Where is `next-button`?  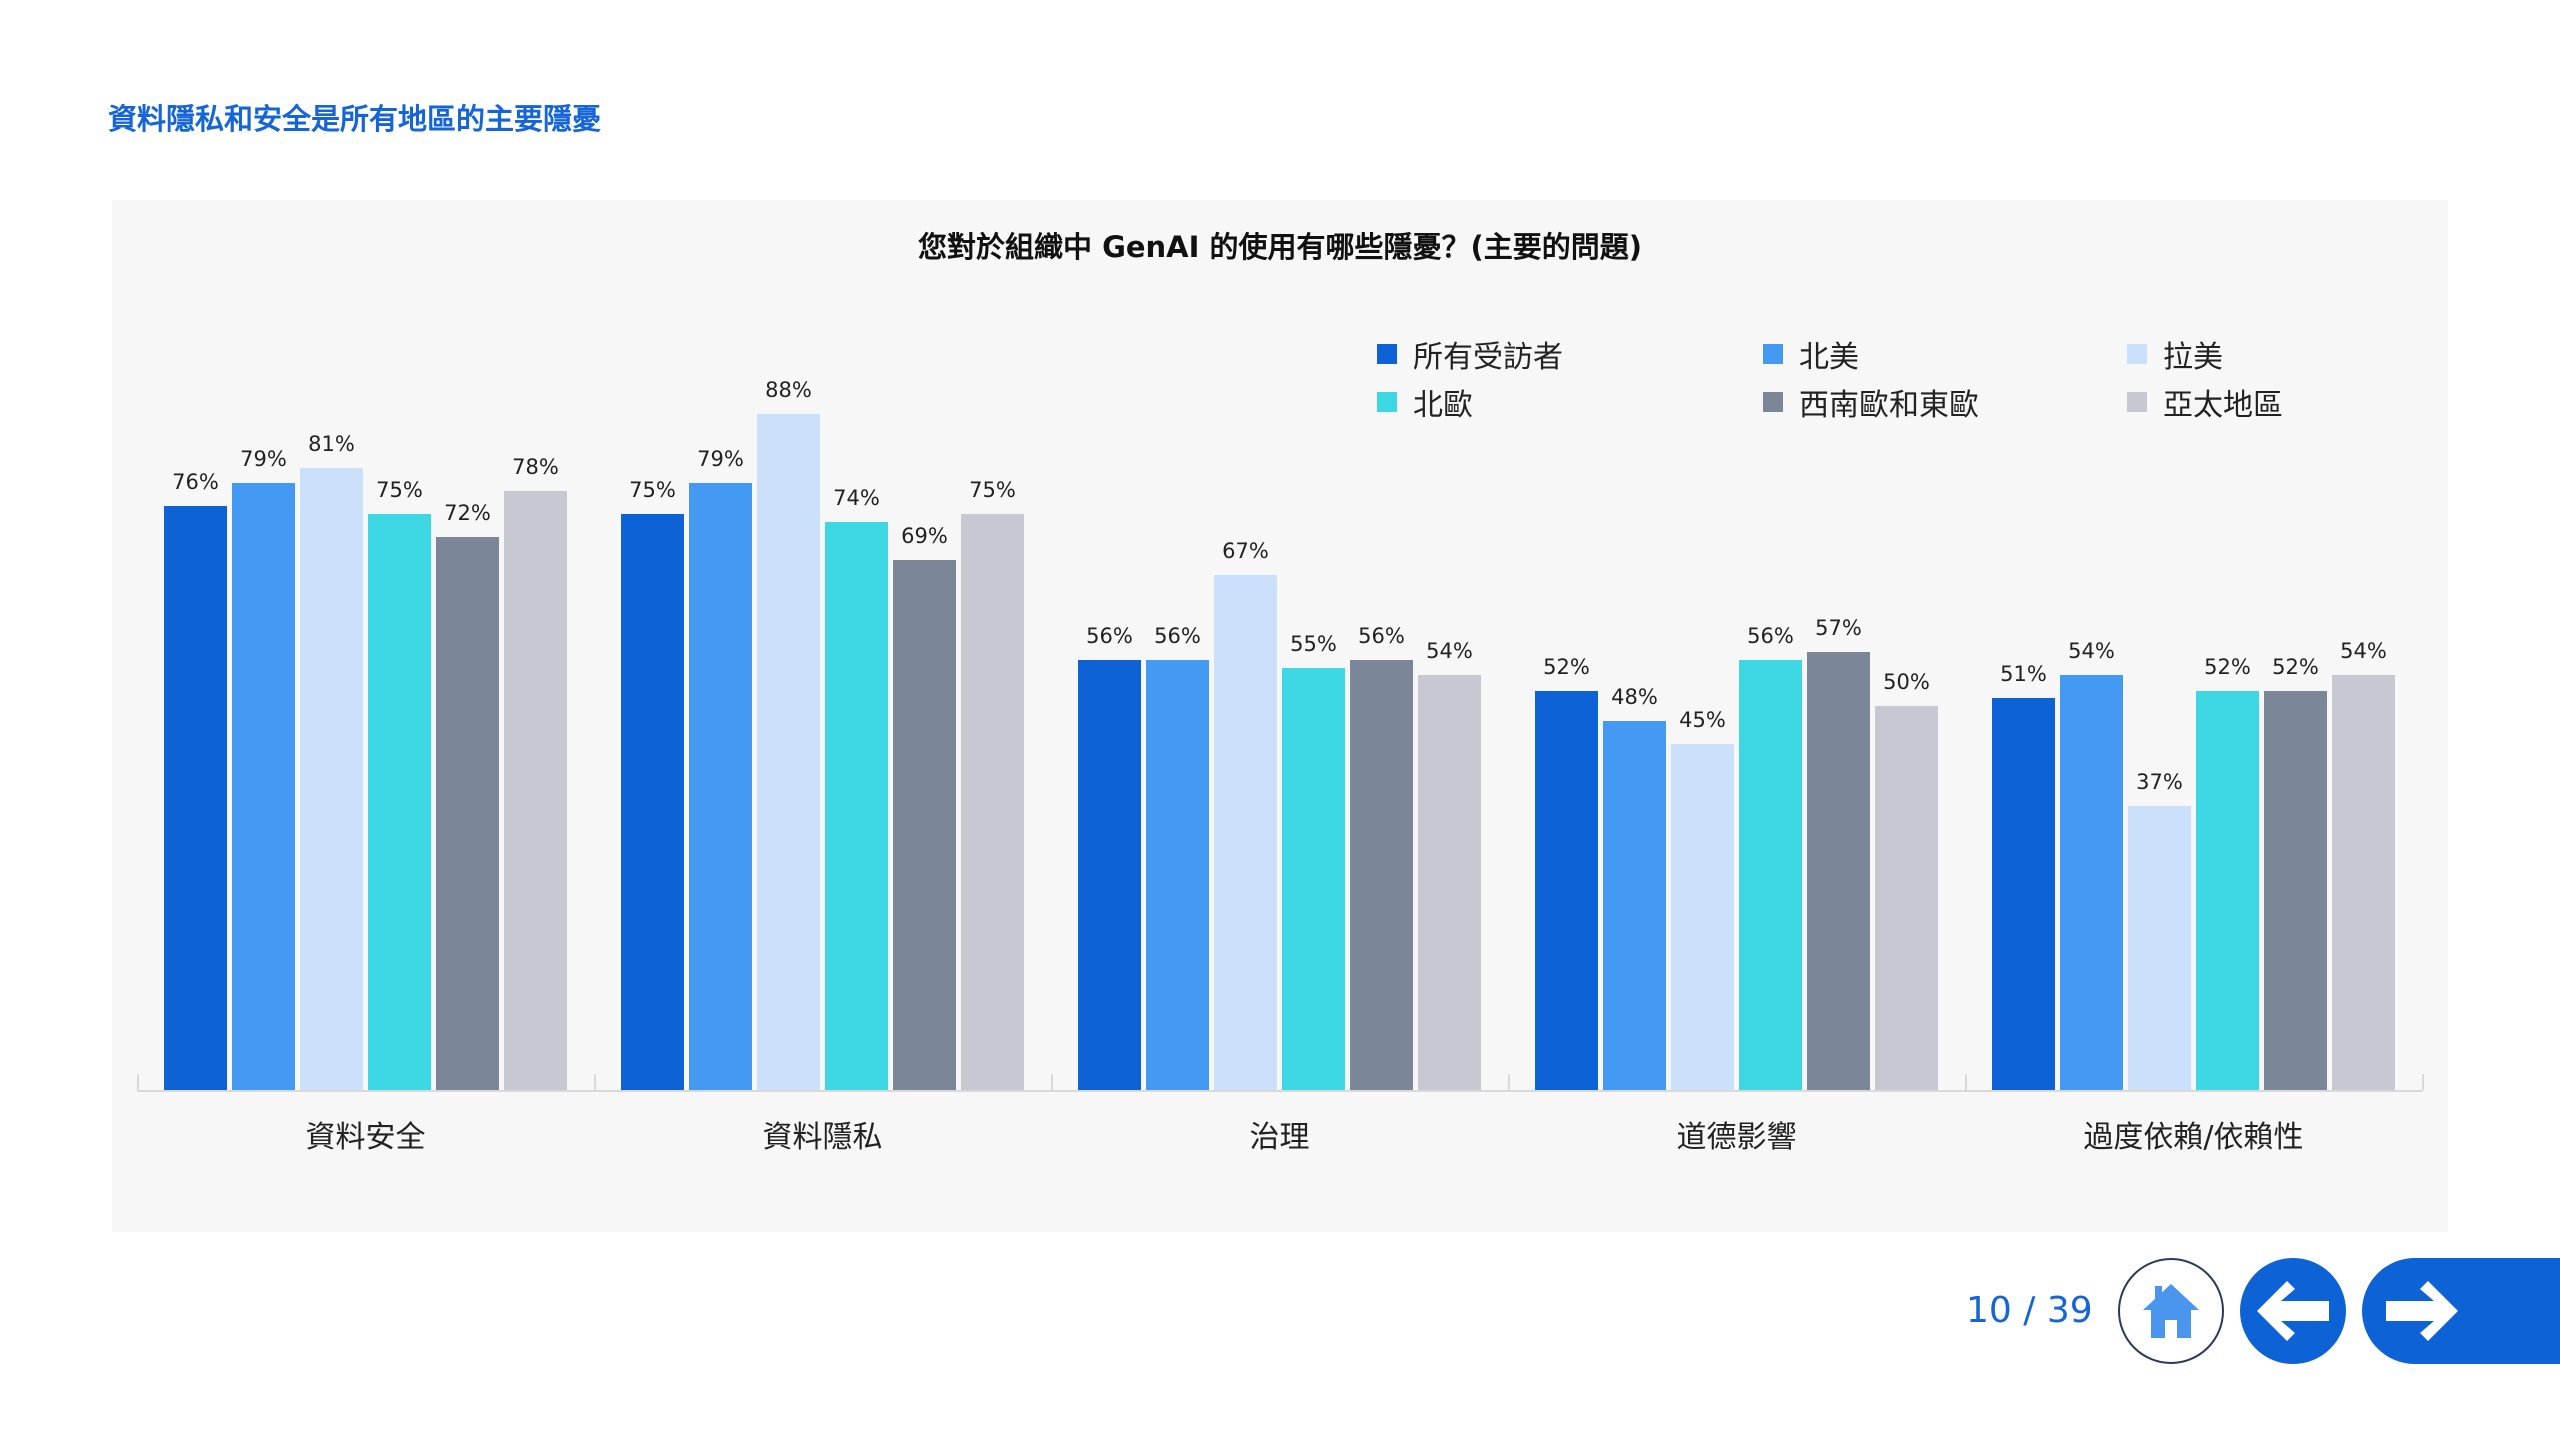
next-button is located at coordinates (2461, 1311).